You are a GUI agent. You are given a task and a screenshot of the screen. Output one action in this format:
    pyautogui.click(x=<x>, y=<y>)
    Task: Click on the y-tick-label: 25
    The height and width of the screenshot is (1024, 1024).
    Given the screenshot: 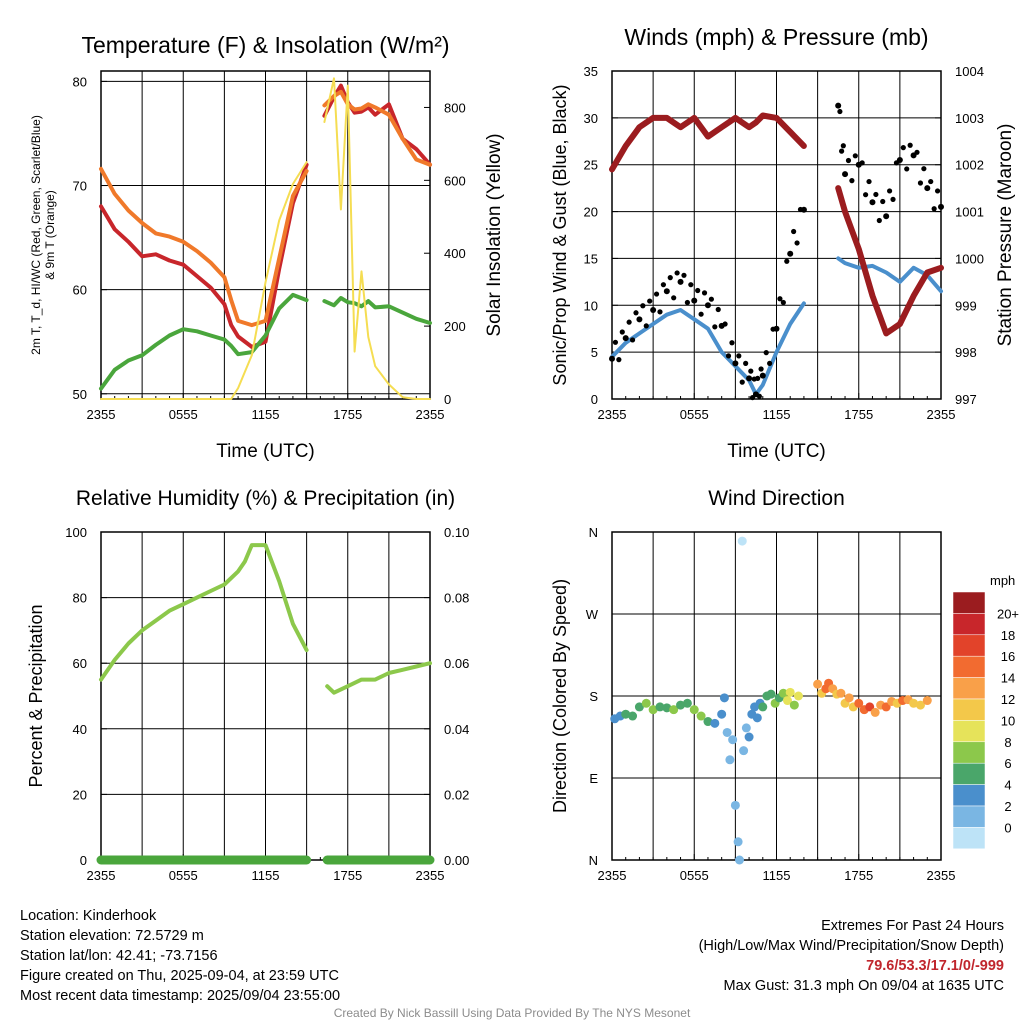 What is the action you would take?
    pyautogui.click(x=591, y=165)
    